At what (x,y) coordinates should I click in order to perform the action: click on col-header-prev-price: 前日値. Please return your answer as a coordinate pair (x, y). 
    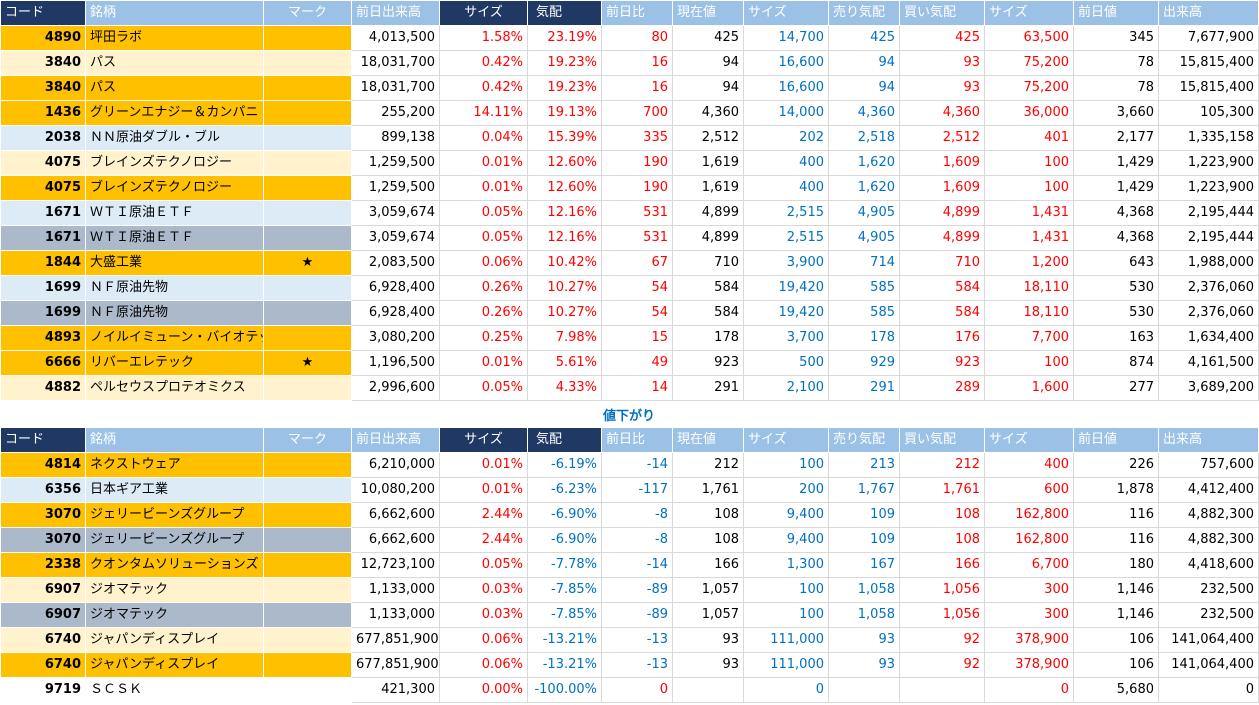
    Looking at the image, I should click on (1116, 13).